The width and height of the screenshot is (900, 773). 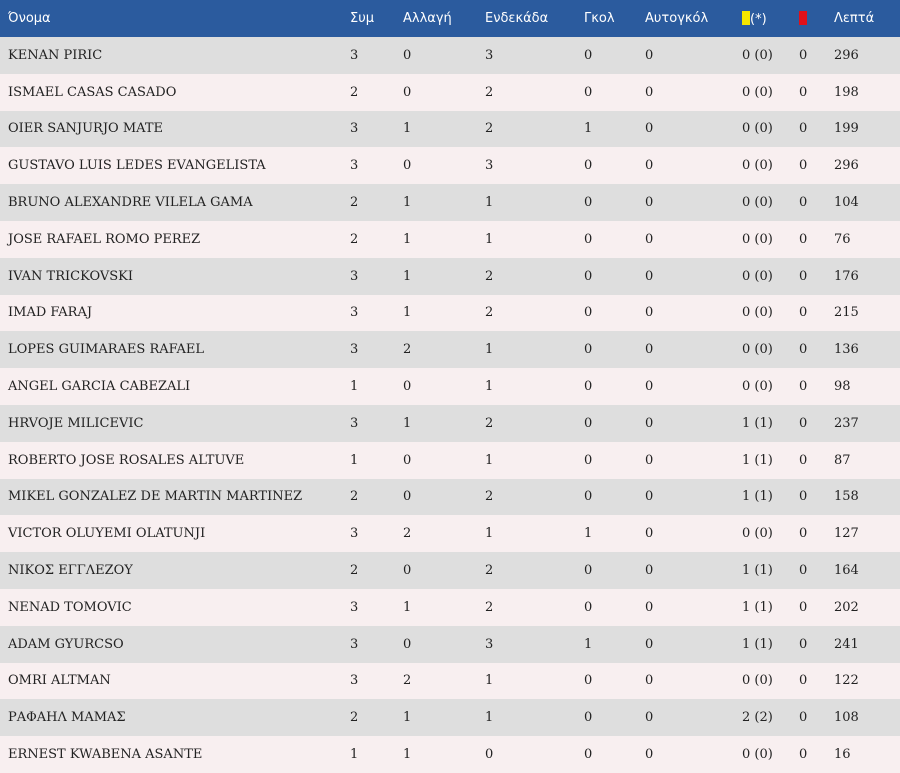 What do you see at coordinates (846, 313) in the screenshot?
I see `minutes-cell: 215` at bounding box center [846, 313].